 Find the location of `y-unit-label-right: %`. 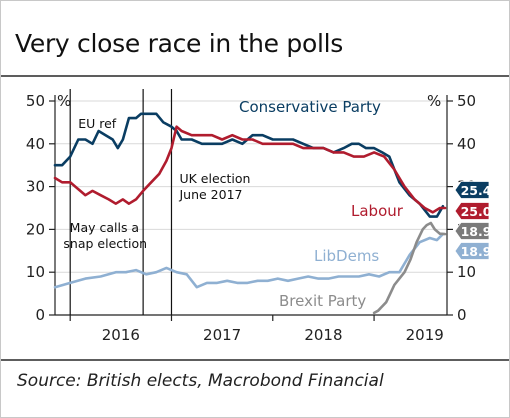

y-unit-label-right: % is located at coordinates (434, 101).